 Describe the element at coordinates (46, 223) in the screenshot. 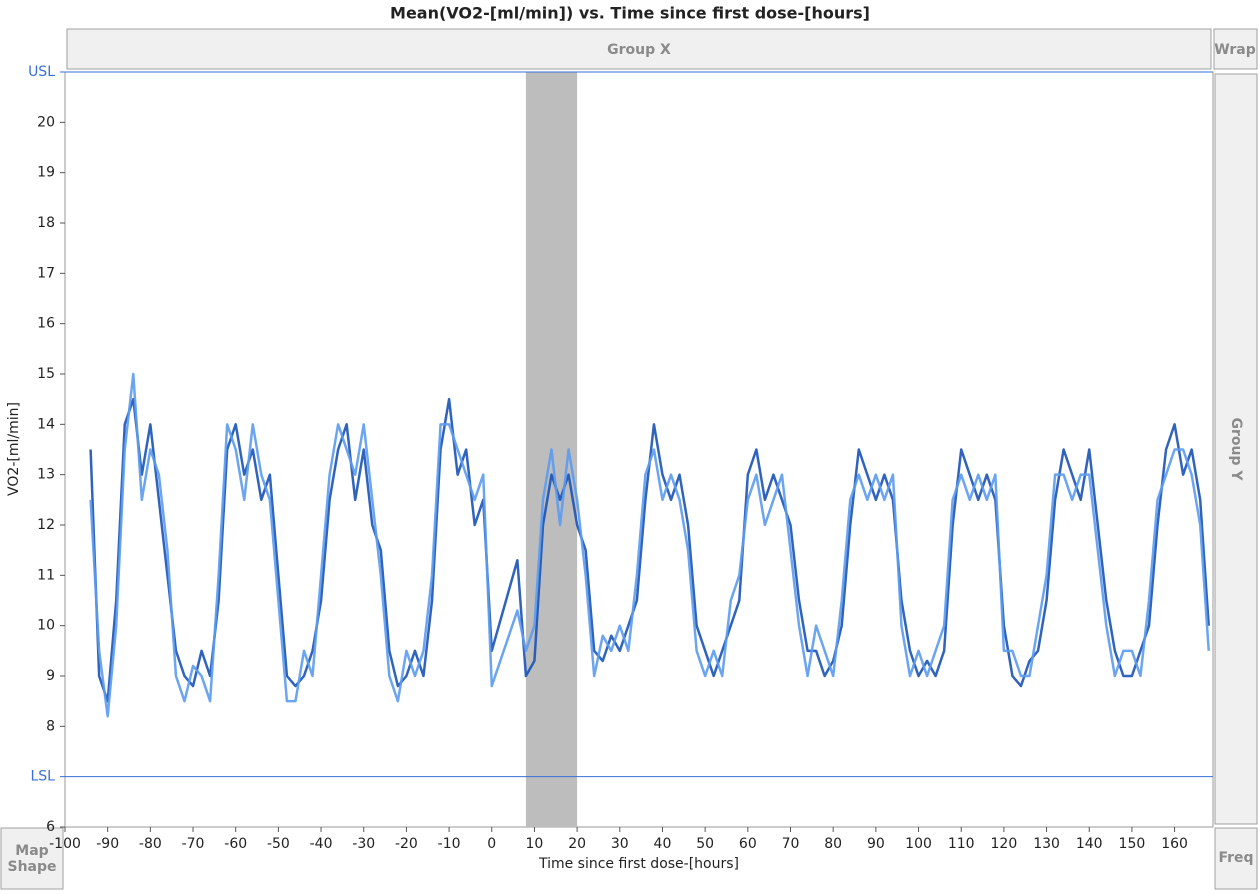

I see `y-tick-label: 18` at that location.